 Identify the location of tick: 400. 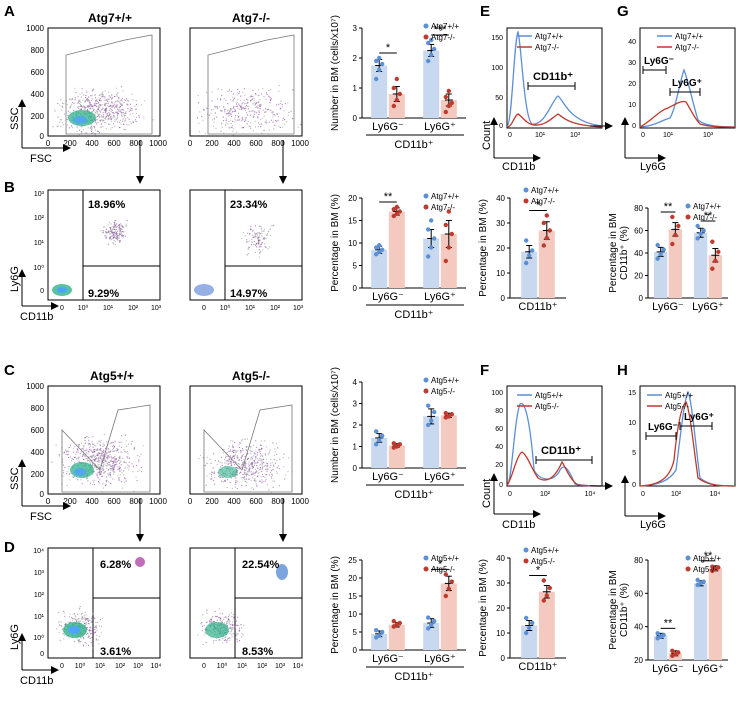
(234, 143).